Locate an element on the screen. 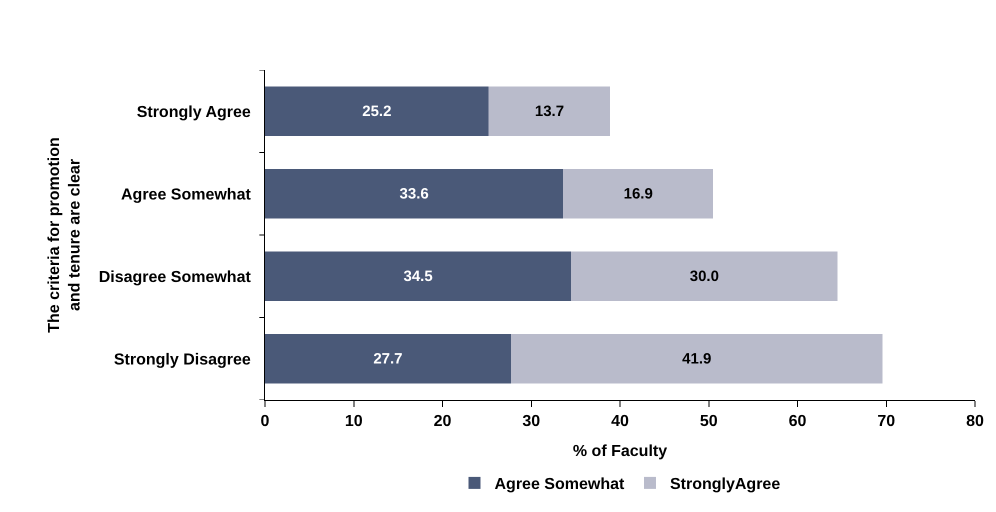 This screenshot has height=512, width=996. x-tick-label: 80 is located at coordinates (975, 421).